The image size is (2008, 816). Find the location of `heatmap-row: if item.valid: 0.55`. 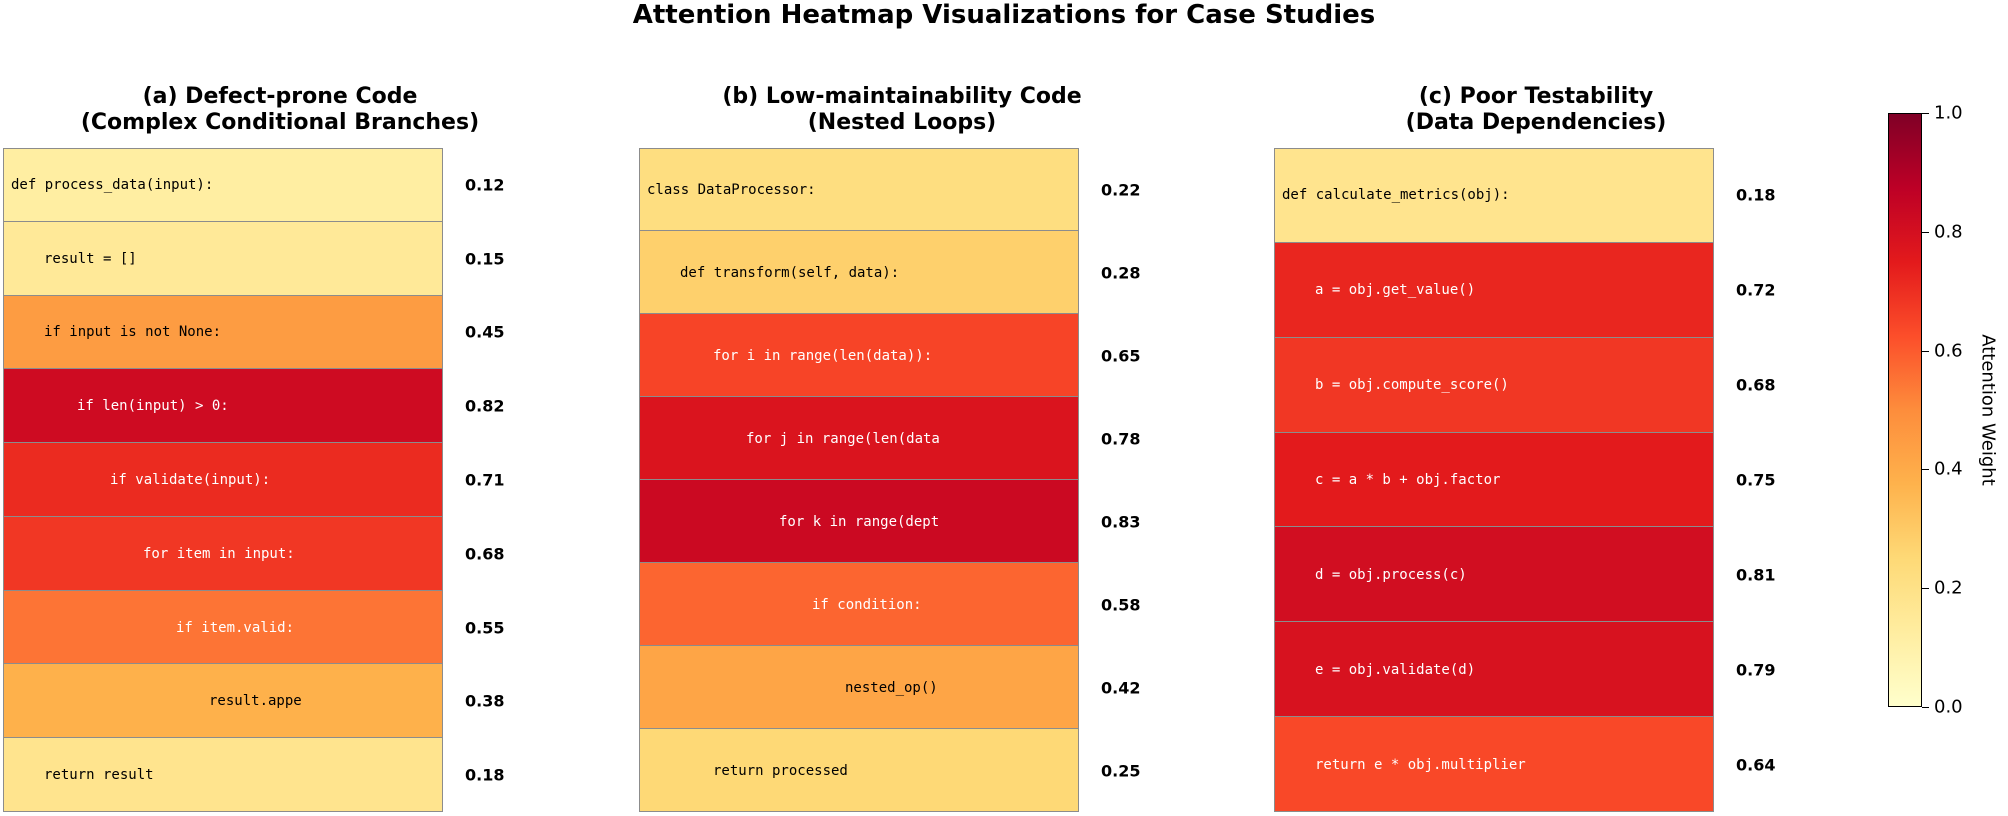

heatmap-row: if item.valid: 0.55 is located at coordinates (253, 627).